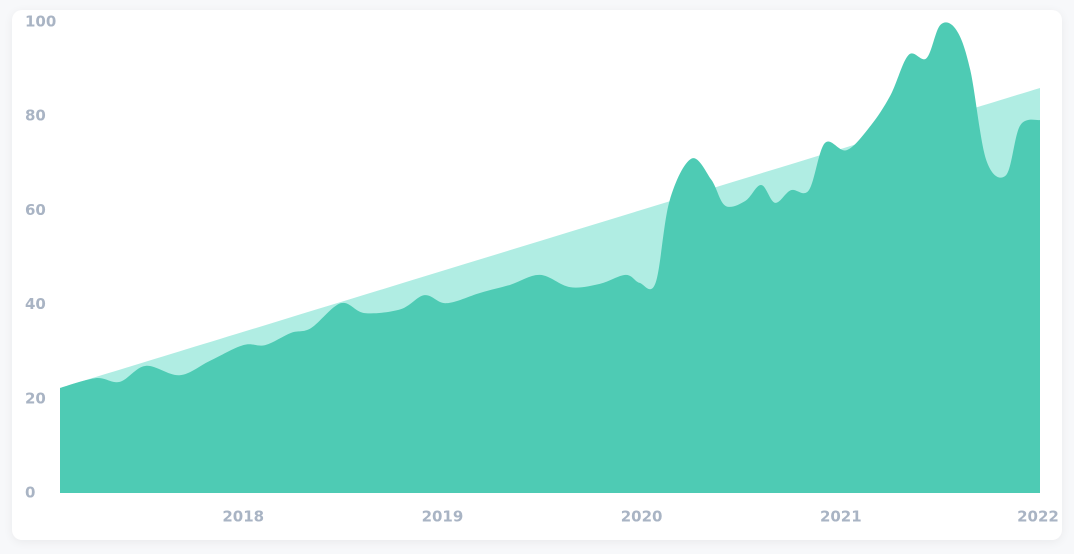 The height and width of the screenshot is (554, 1074). Describe the element at coordinates (35, 398) in the screenshot. I see `y-tick-label: 20` at that location.